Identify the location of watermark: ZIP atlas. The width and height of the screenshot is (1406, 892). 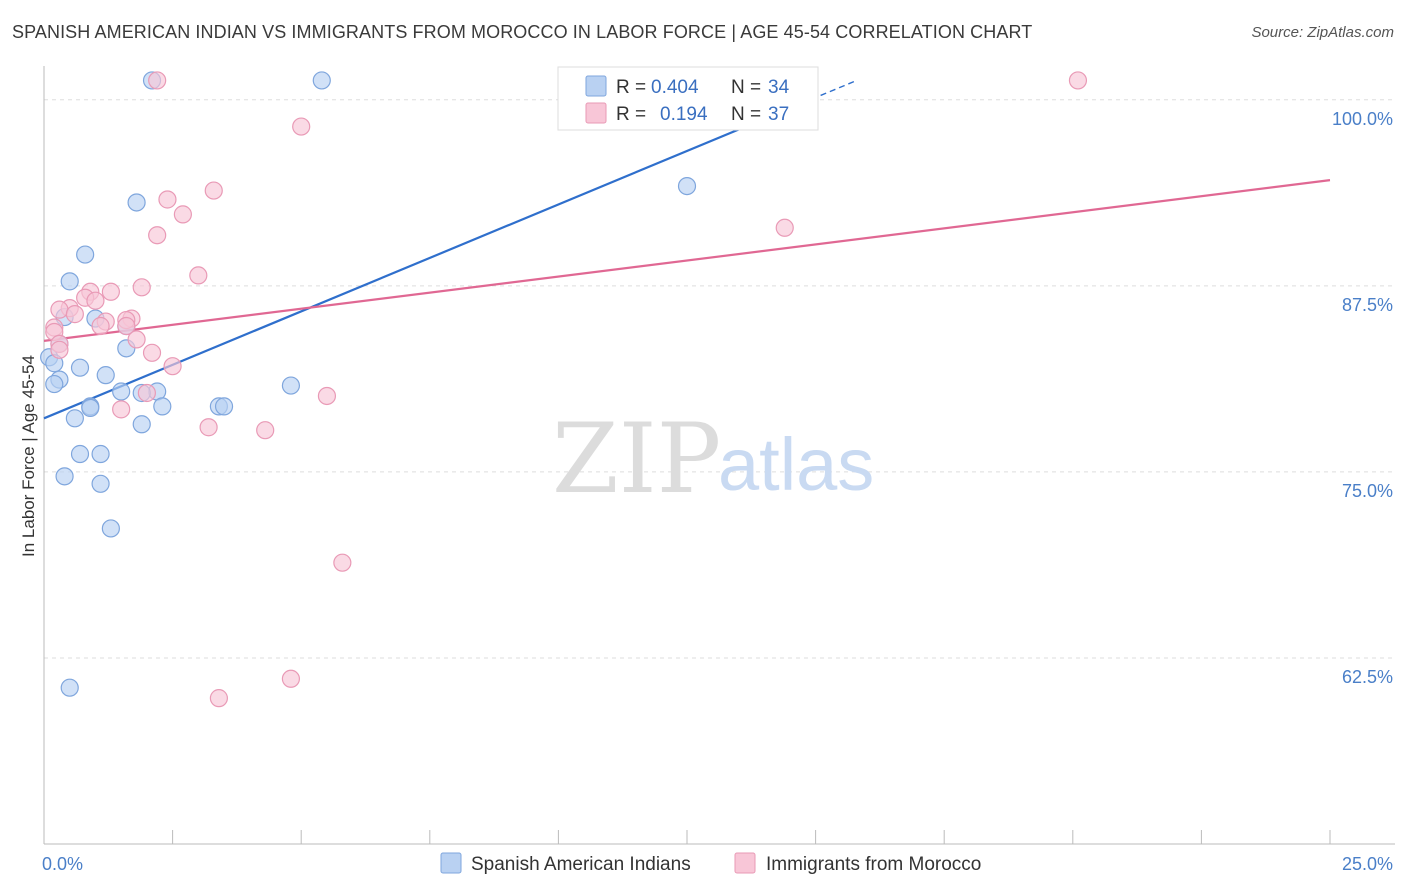
(713, 459).